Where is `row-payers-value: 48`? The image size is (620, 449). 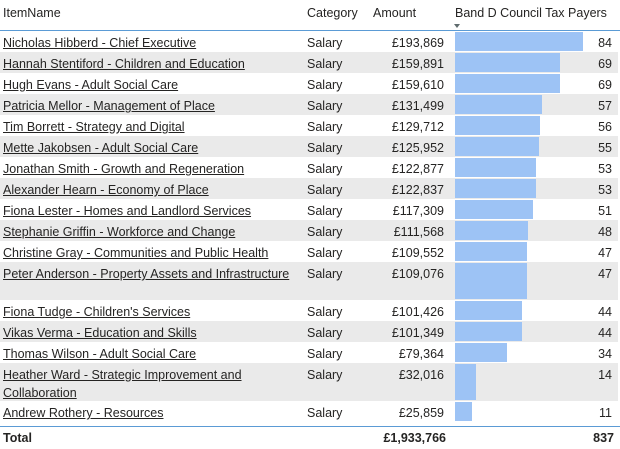
row-payers-value: 48 is located at coordinates (605, 232).